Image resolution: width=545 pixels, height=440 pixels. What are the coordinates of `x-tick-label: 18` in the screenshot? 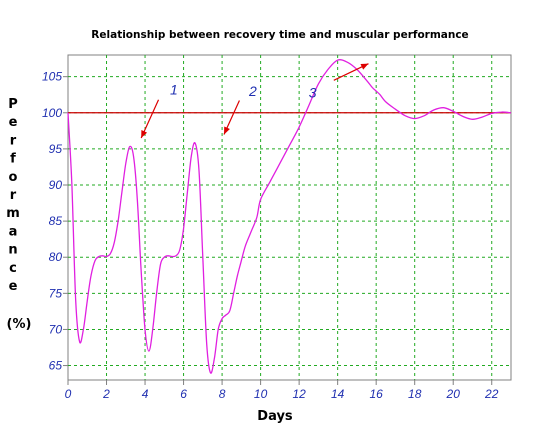 It's located at (415, 394).